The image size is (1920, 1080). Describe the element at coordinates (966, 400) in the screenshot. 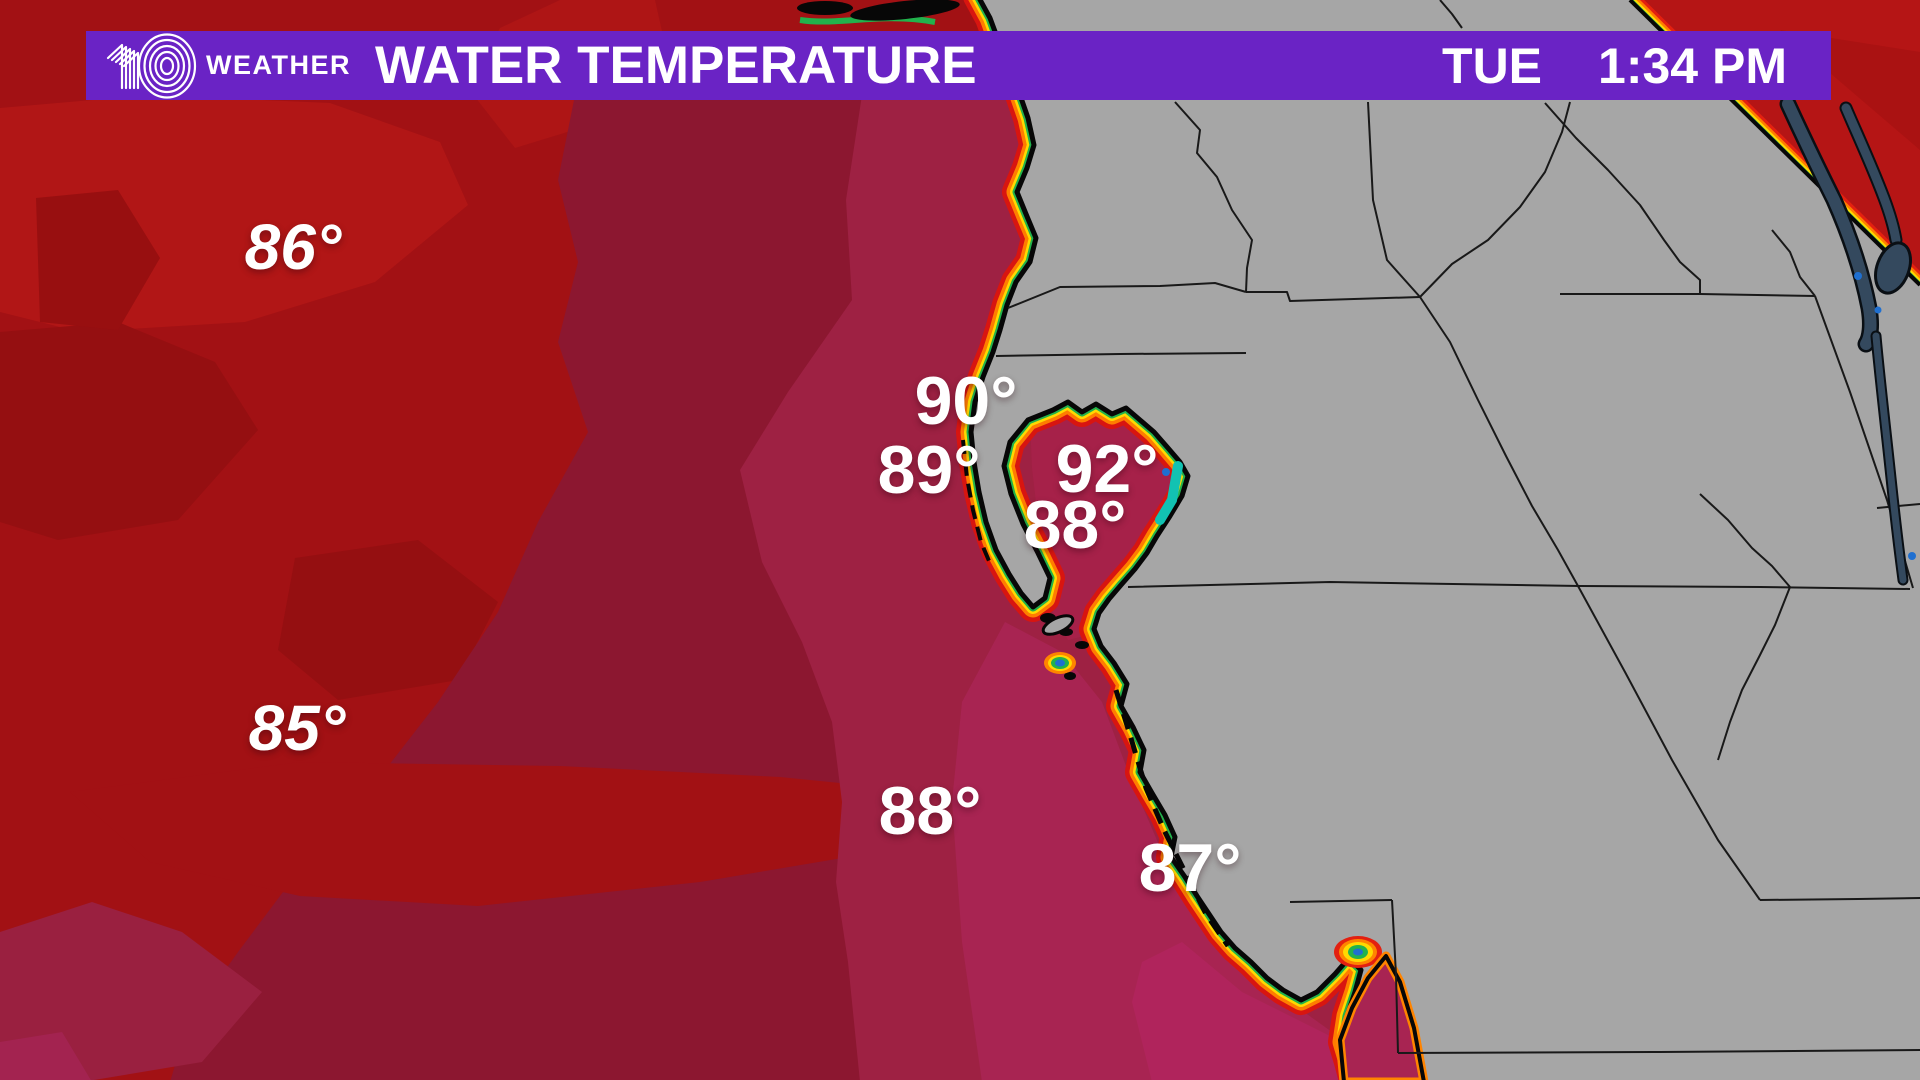

I see `water-temp-label-coast-north: 90°` at that location.